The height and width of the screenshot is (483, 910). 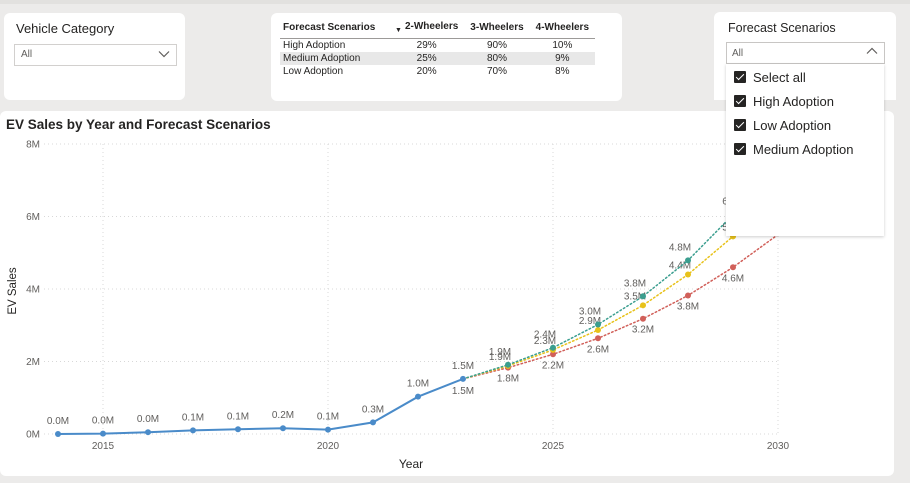 I want to click on table-row: Medium Adoption 25% 80% 9%, so click(x=438, y=58).